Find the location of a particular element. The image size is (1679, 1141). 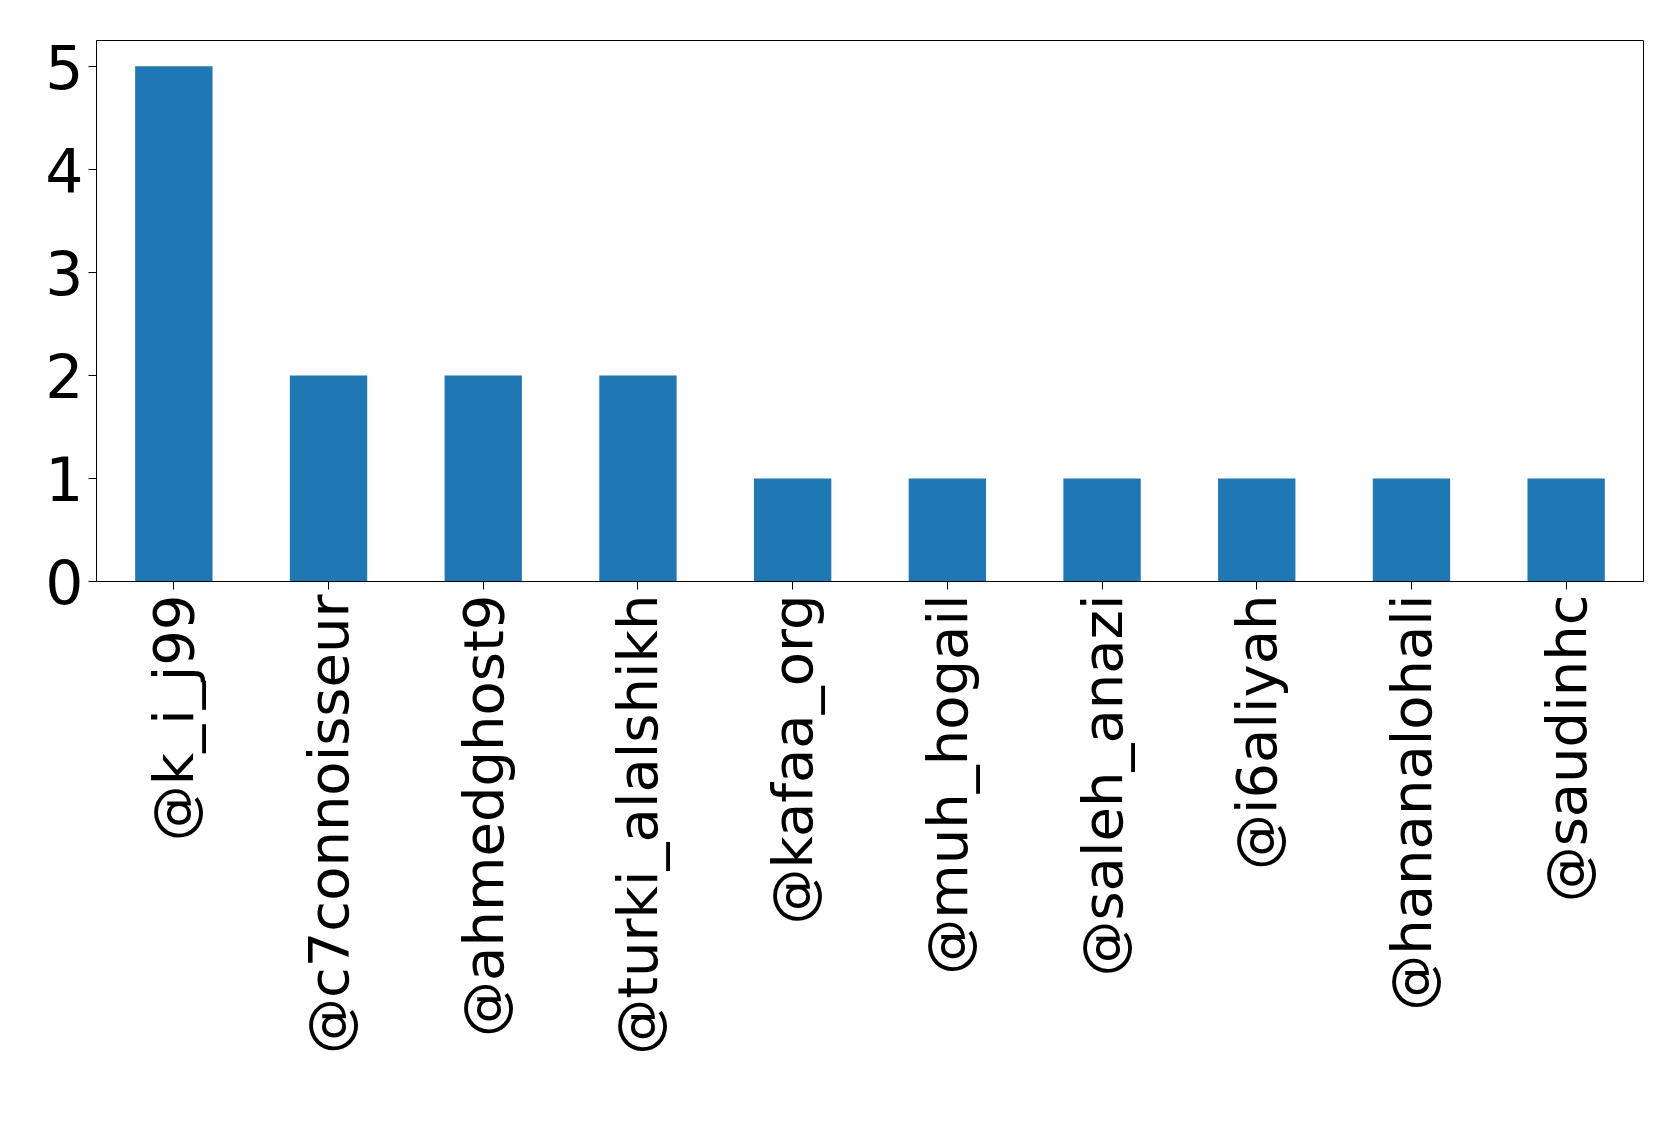

x-tick-label: @saudinhc is located at coordinates (1566, 748).